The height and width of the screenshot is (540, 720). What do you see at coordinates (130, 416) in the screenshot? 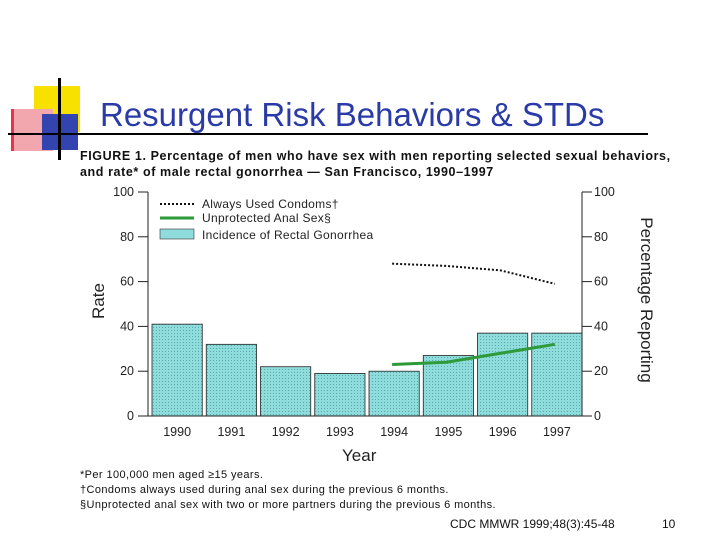
I see `y-tick-label-left-0: 0` at bounding box center [130, 416].